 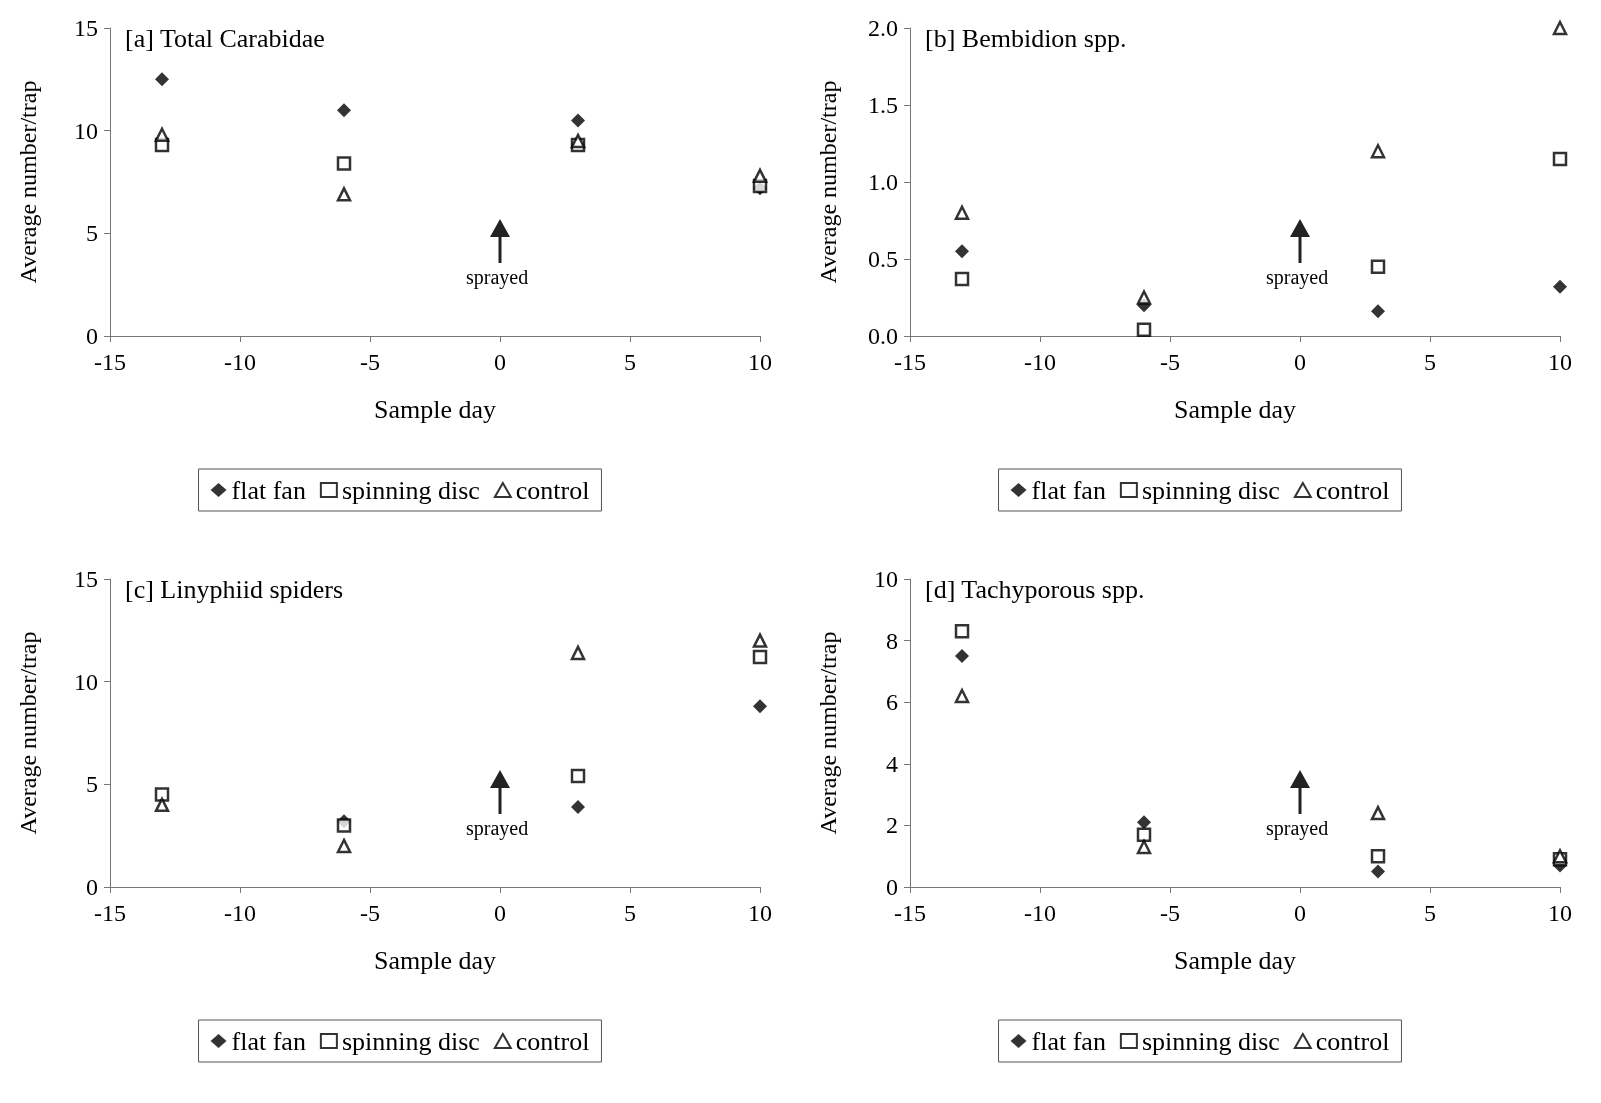 I want to click on y-tick-label: 2.0, so click(x=883, y=28).